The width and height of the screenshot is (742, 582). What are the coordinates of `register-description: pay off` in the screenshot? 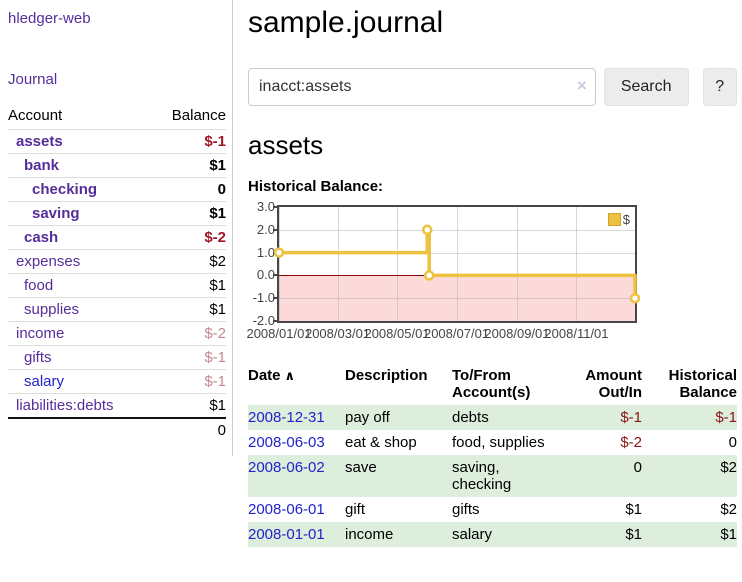 It's located at (398, 417).